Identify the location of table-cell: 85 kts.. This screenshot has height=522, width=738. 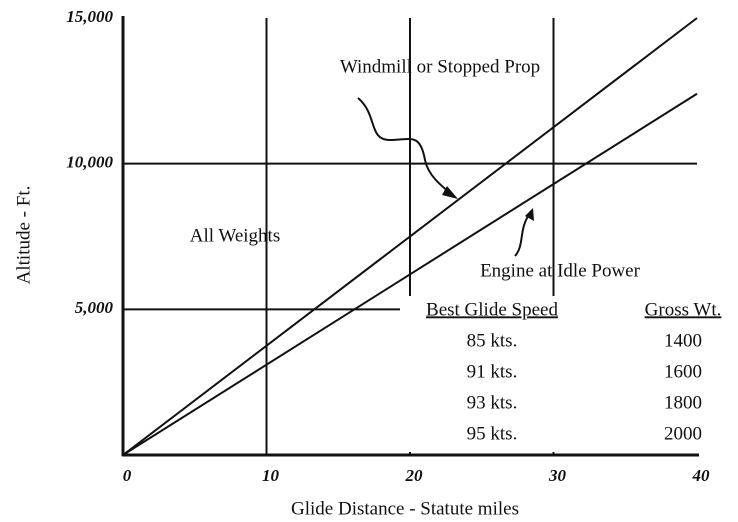
(492, 340).